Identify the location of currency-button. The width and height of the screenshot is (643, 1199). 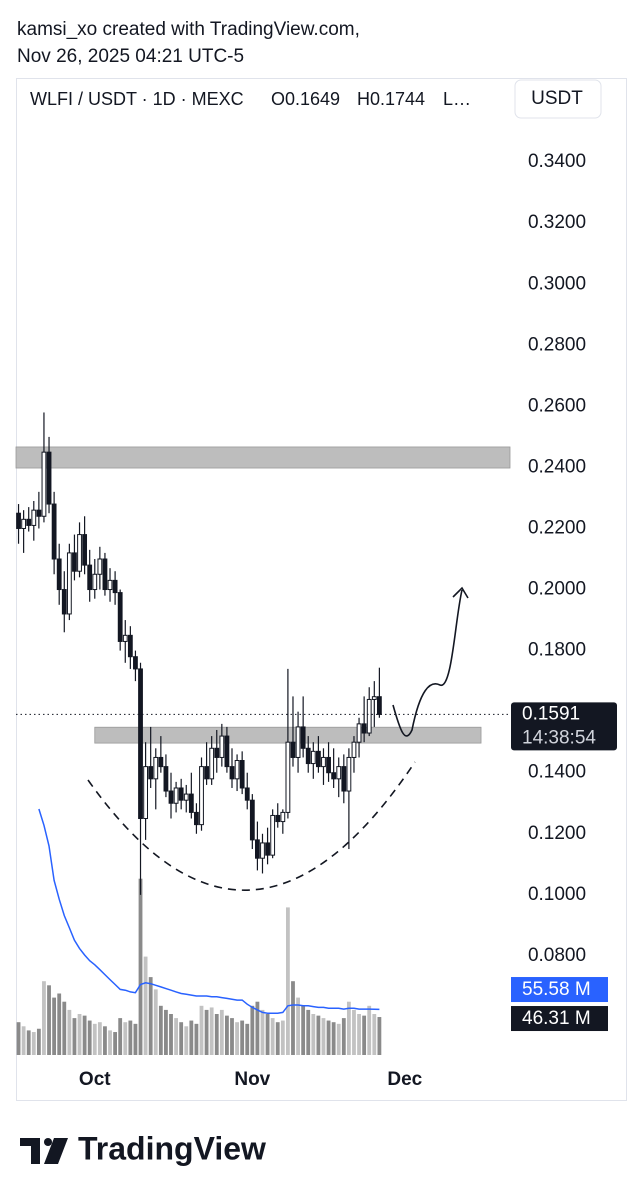
(558, 99).